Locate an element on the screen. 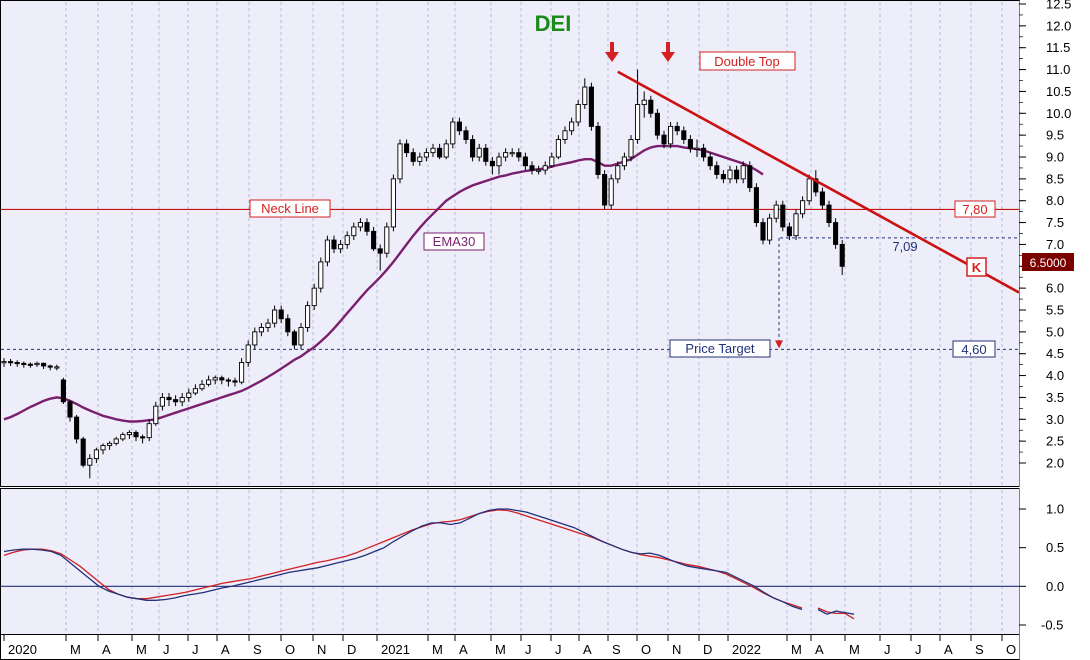 The image size is (1090, 660). price-y-tick-label: 10.5 is located at coordinates (1058, 91).